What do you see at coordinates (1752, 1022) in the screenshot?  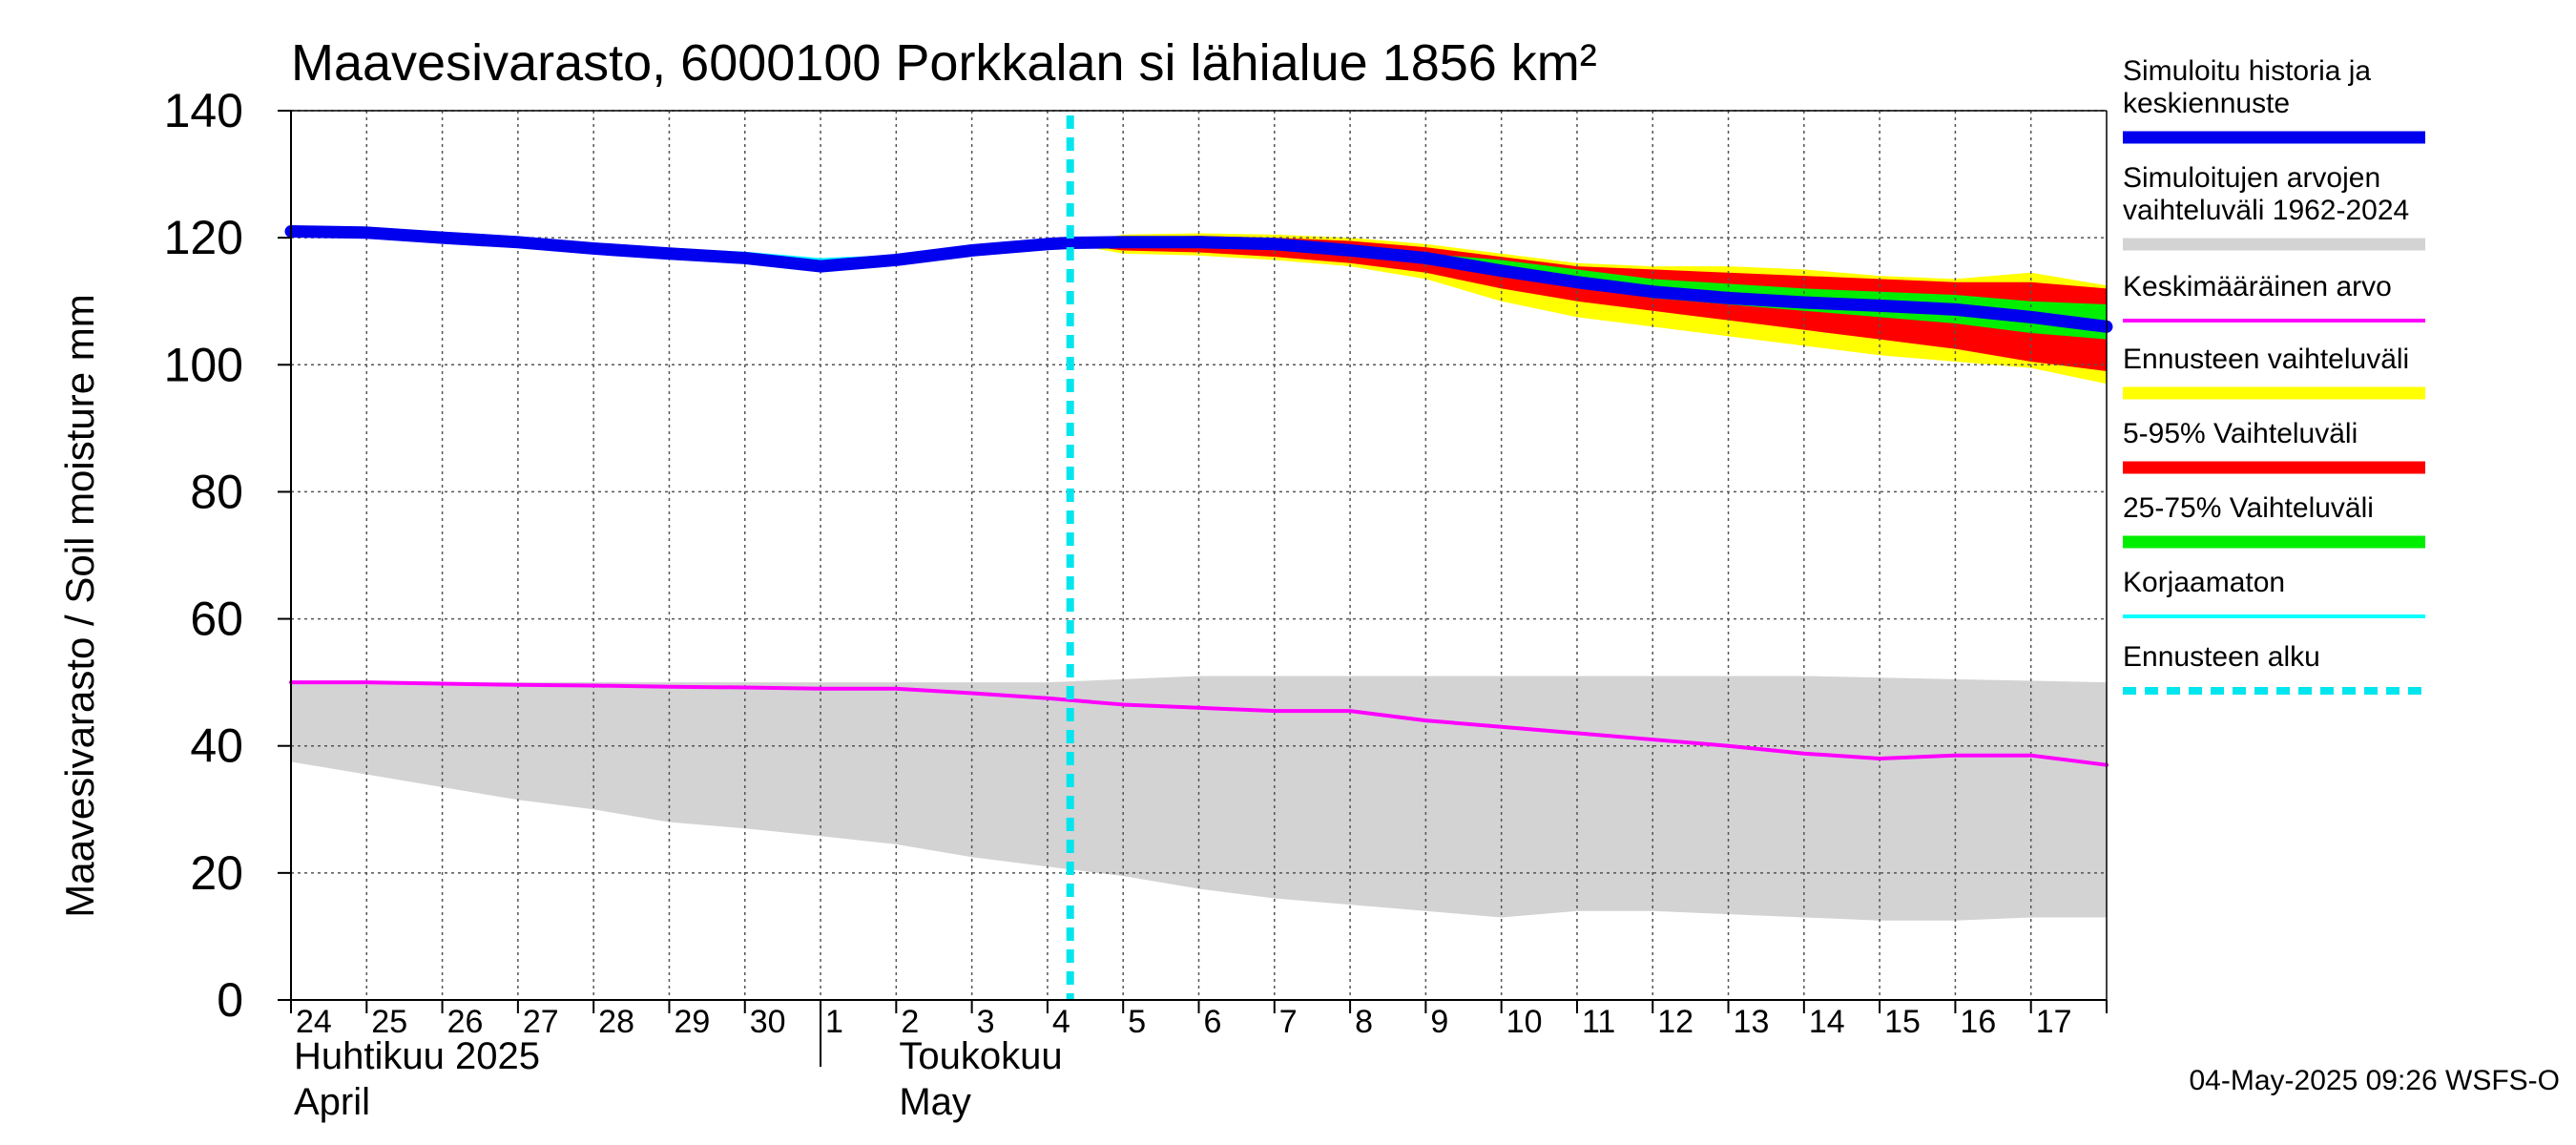 I see `x-tick-label-19: 13` at bounding box center [1752, 1022].